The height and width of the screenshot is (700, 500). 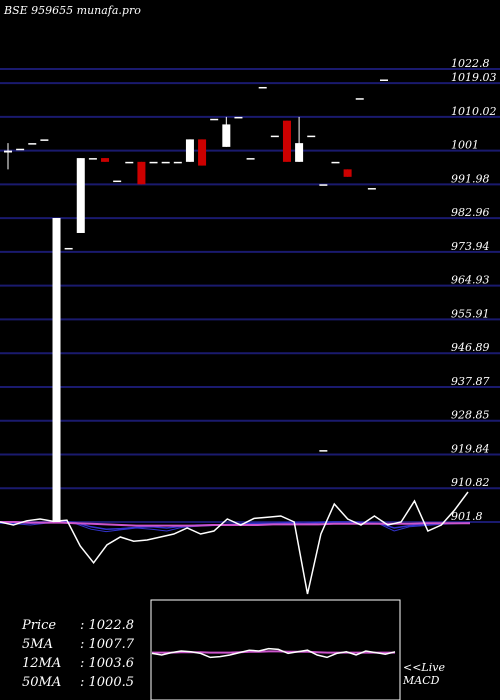 What do you see at coordinates (470, 415) in the screenshot?
I see `y-tick-label: 928.85` at bounding box center [470, 415].